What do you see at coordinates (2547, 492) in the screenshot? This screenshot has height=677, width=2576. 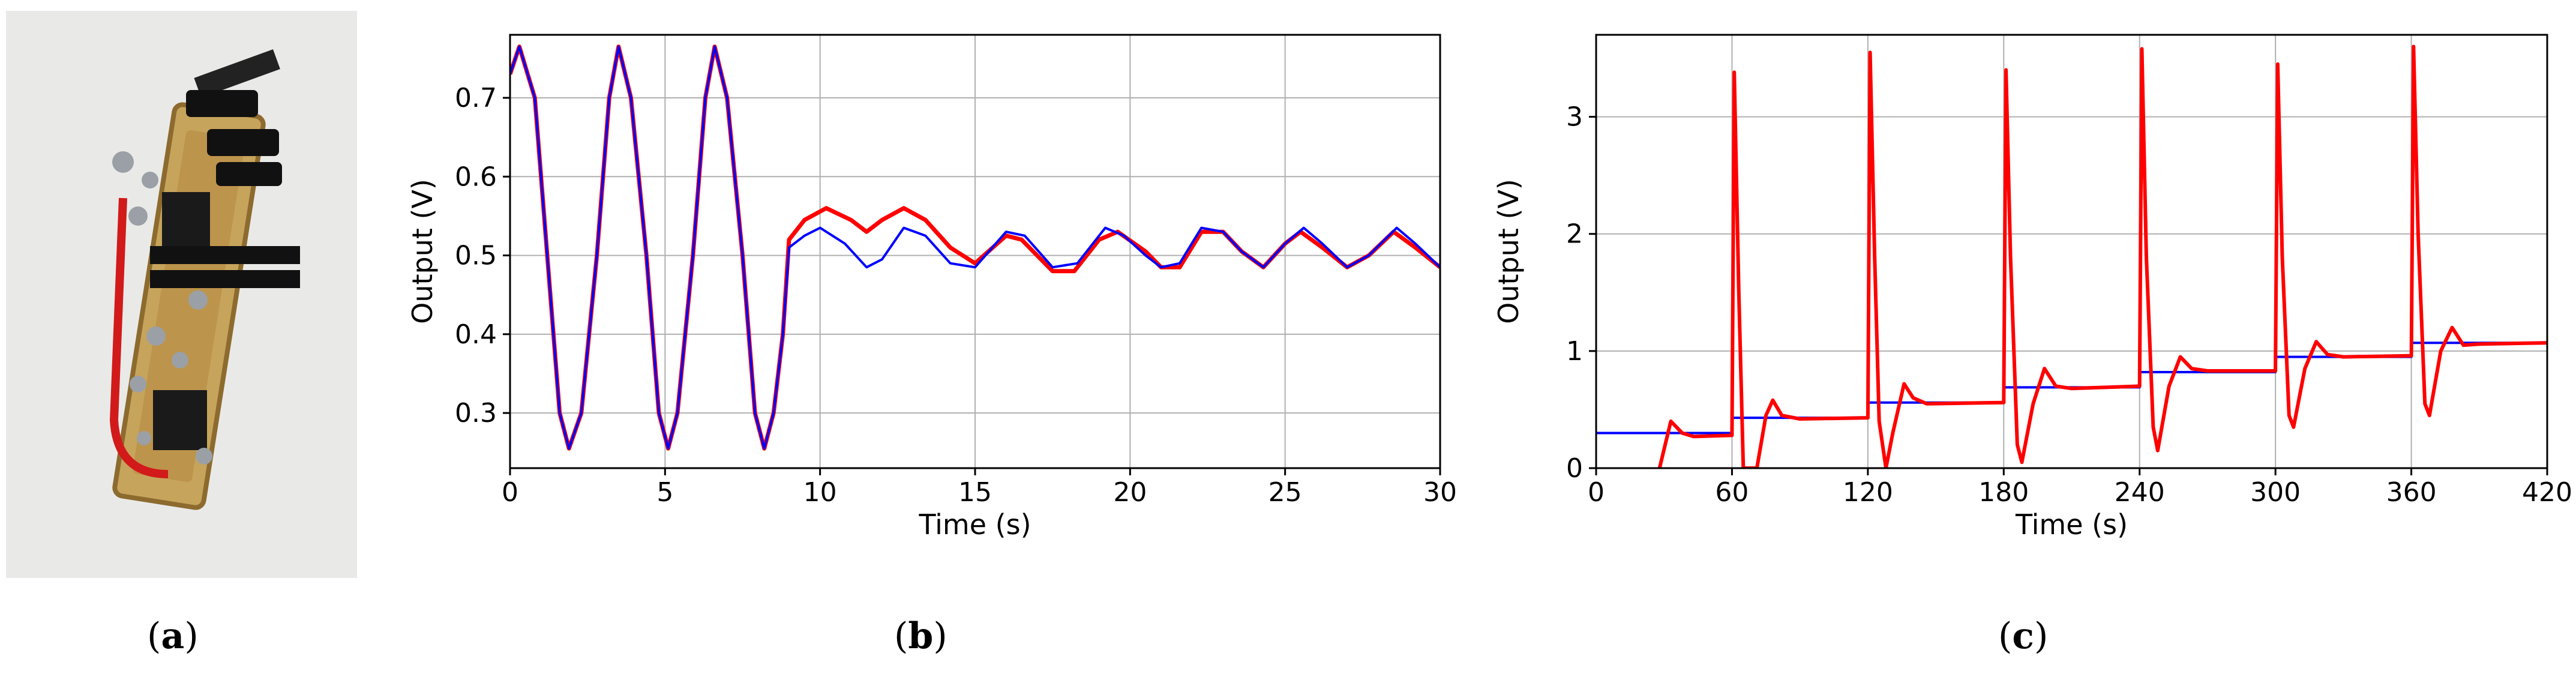 I see `x-tick-label: 420` at bounding box center [2547, 492].